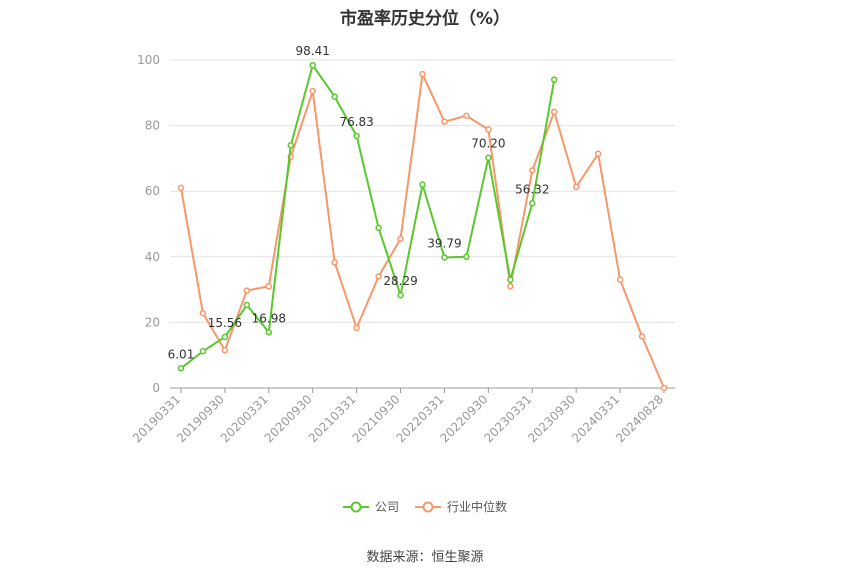 The image size is (850, 575). Describe the element at coordinates (181, 354) in the screenshot. I see `data-label: 6.01` at that location.